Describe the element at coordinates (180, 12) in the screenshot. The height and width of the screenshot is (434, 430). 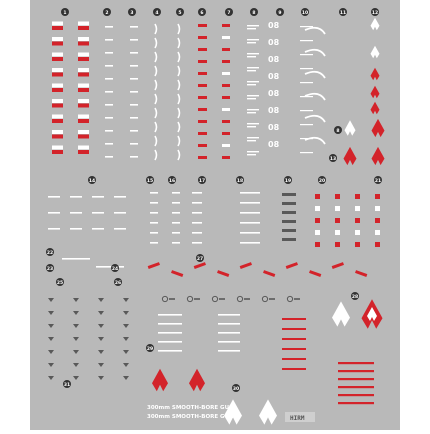
I see `top-marker-5: 5` at that location.